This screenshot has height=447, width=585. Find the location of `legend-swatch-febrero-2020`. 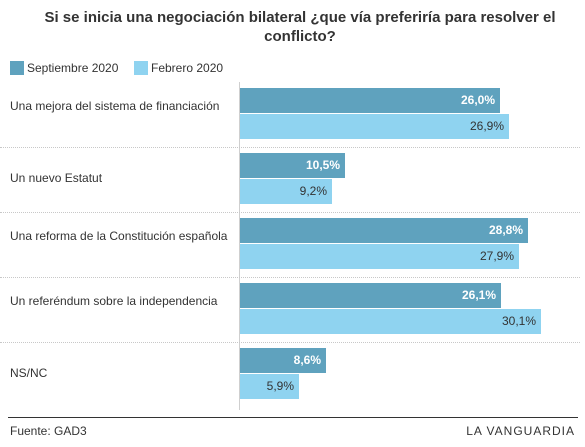

legend-swatch-febrero-2020 is located at coordinates (141, 68).